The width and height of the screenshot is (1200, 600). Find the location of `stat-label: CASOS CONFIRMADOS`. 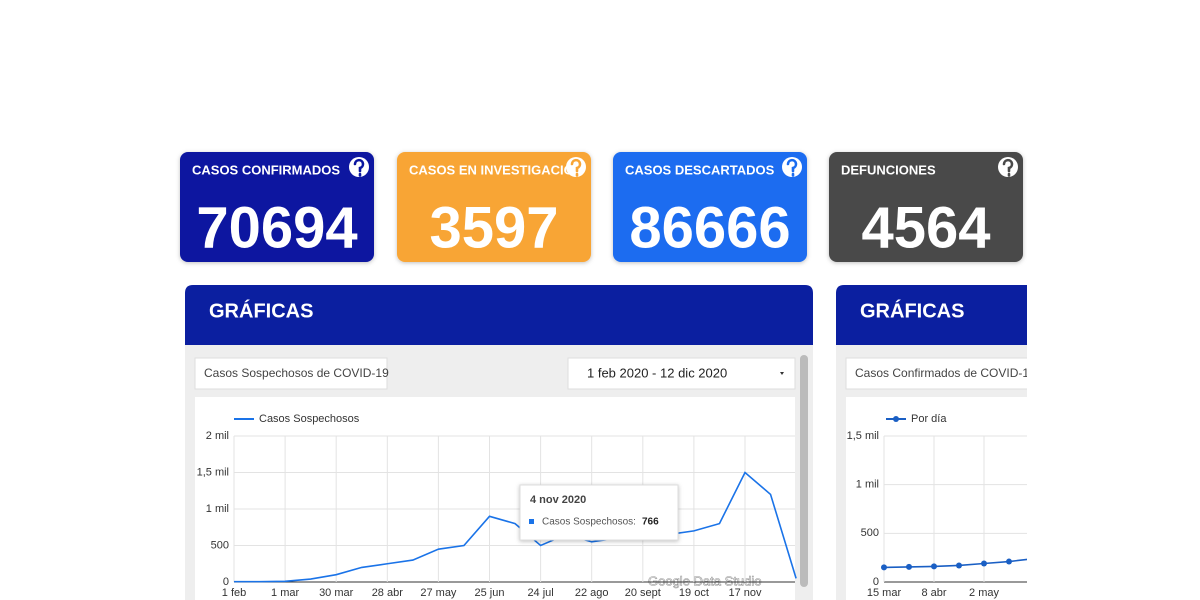

stat-label: CASOS CONFIRMADOS is located at coordinates (266, 169).